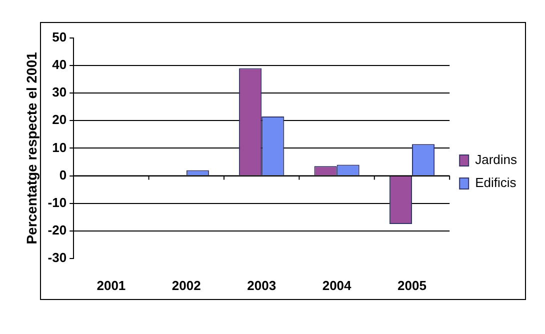 The height and width of the screenshot is (334, 545). I want to click on y-tick-label: -10, so click(57, 202).